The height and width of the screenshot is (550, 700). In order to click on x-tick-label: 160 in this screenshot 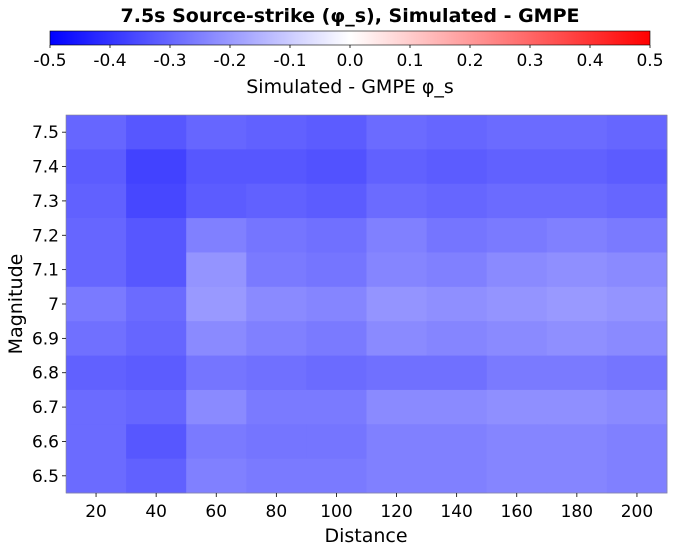, I will do `click(517, 512)`.